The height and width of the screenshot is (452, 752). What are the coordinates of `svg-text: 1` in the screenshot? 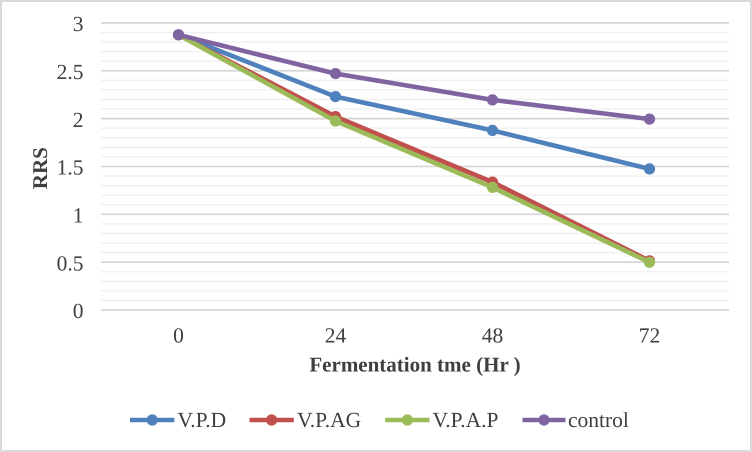 It's located at (78, 216).